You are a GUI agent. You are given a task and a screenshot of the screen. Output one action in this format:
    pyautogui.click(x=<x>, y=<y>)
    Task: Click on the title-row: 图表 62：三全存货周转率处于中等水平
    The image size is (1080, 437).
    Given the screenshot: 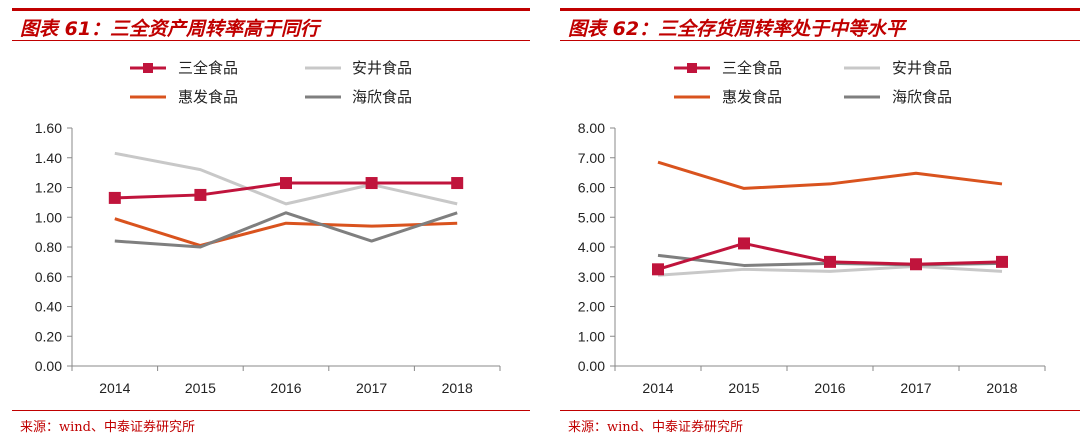 What is the action you would take?
    pyautogui.click(x=814, y=25)
    